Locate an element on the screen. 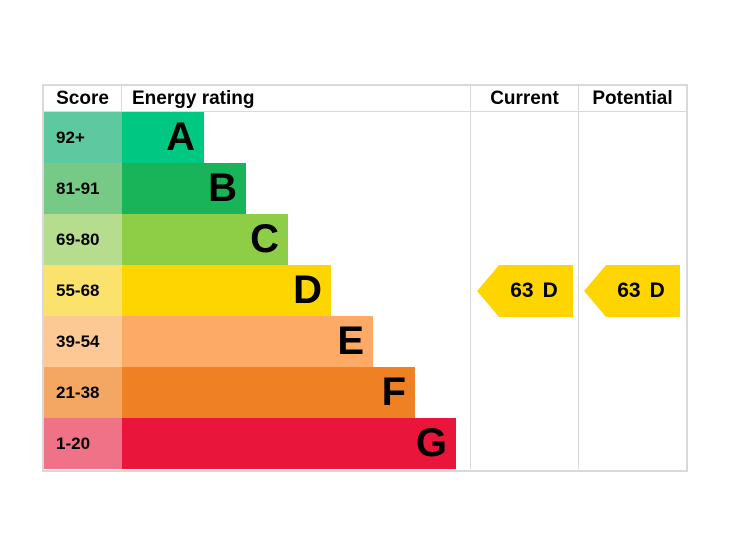 This screenshot has height=550, width=733. band-bar-c: C is located at coordinates (205, 239).